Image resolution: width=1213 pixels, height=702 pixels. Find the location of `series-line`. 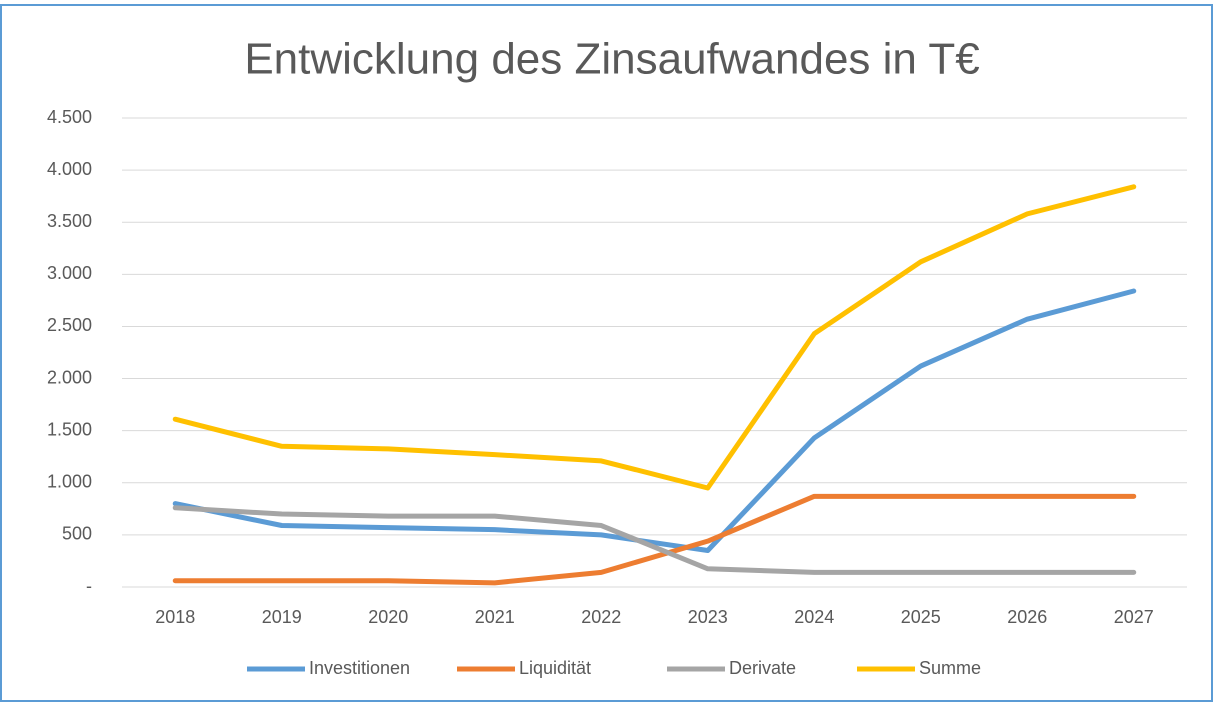

series-line is located at coordinates (654, 539).